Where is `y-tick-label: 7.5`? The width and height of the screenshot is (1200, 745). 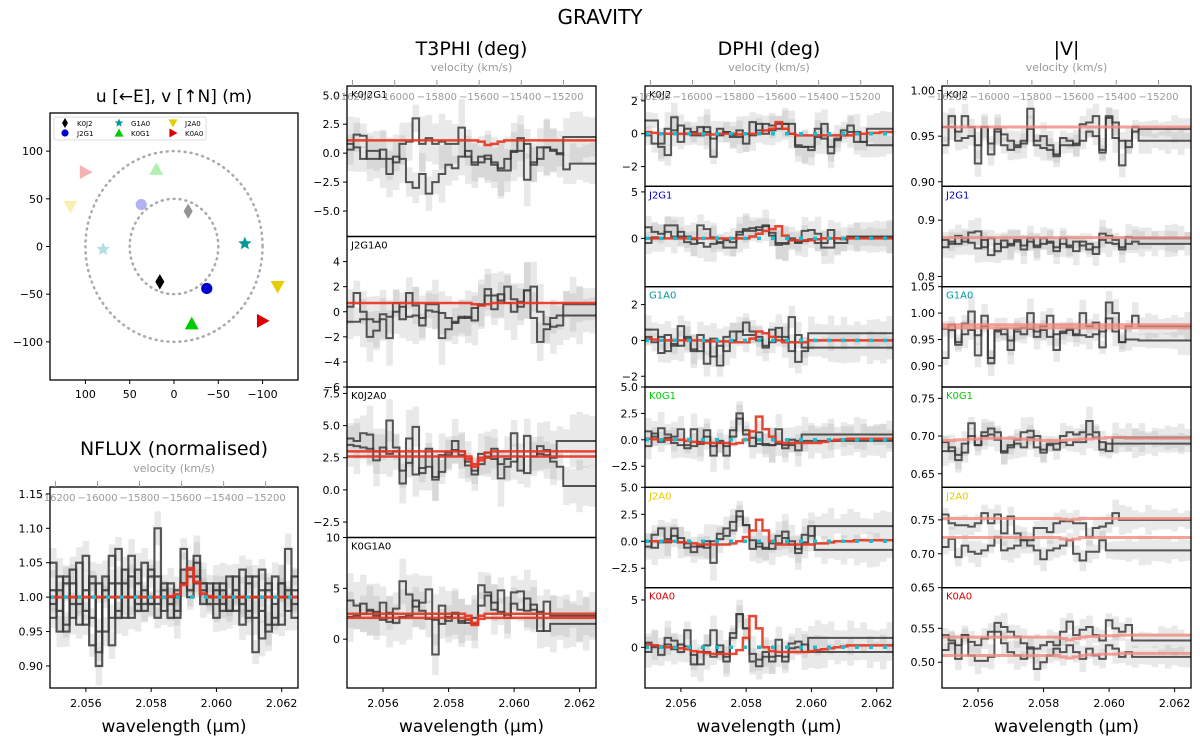
y-tick-label: 7.5 is located at coordinates (332, 393).